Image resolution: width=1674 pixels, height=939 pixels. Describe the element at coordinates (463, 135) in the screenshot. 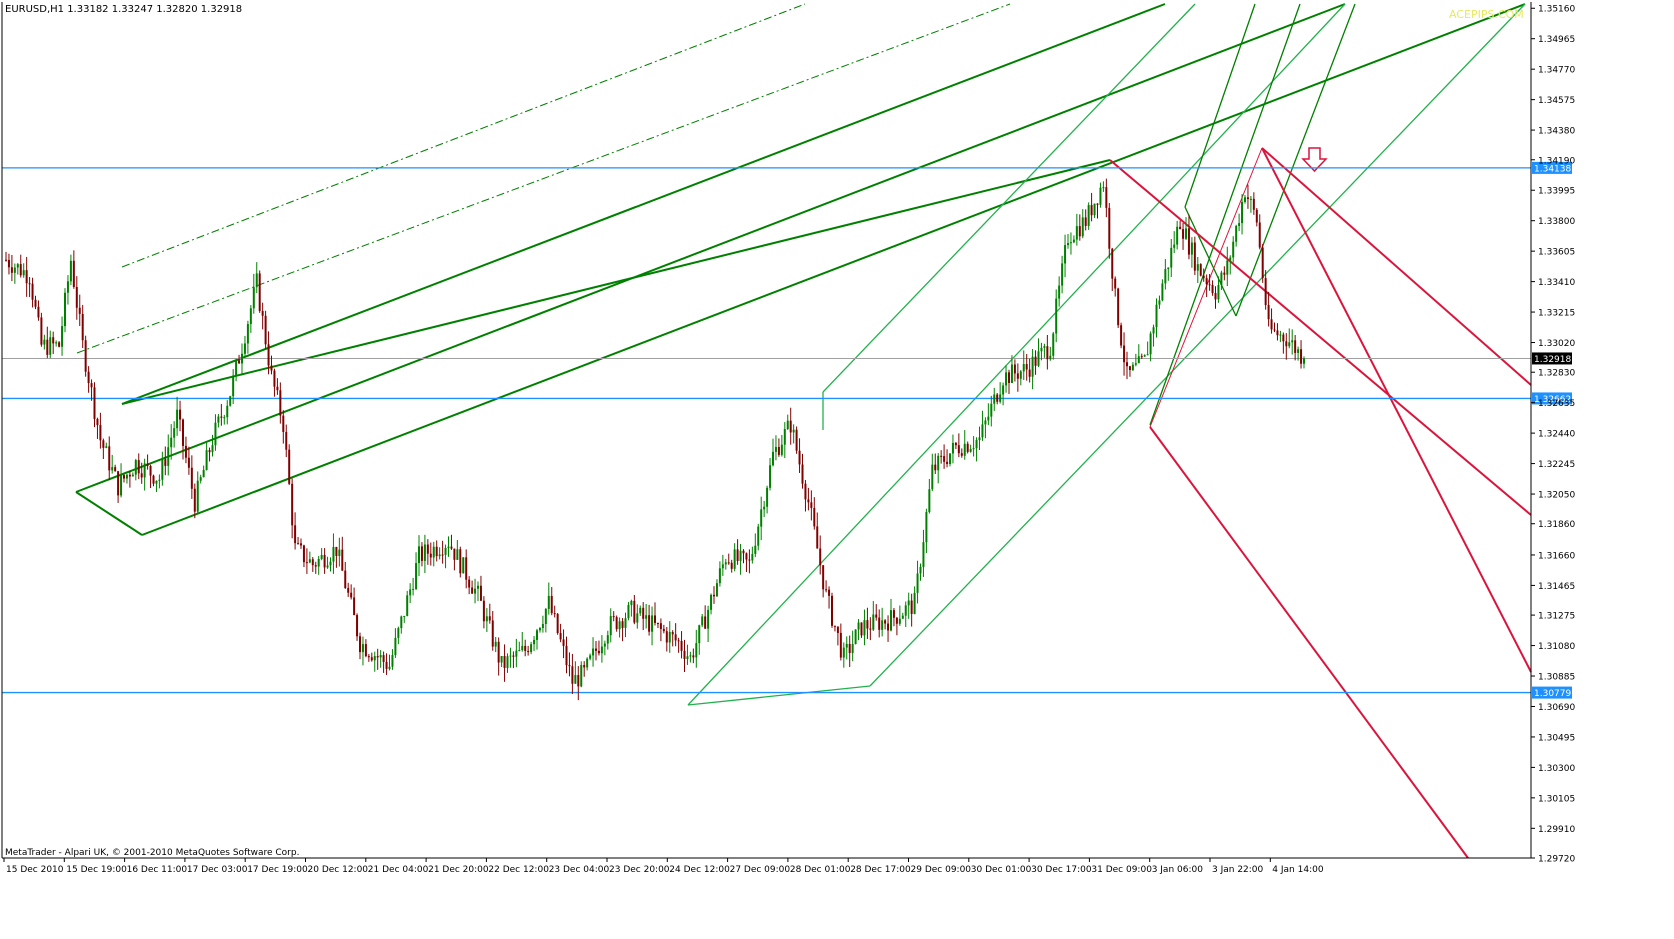

I see `pitchfork-dashdot-line` at that location.